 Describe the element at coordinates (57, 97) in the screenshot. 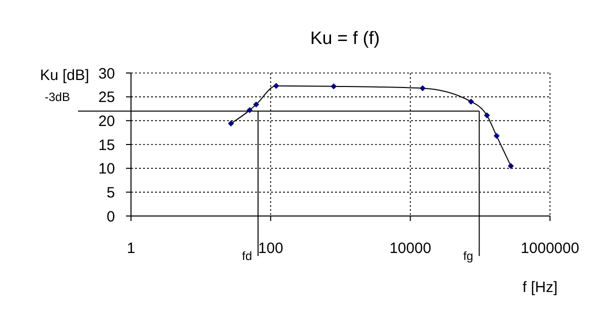

I see `ref-line-label: -3dB` at that location.